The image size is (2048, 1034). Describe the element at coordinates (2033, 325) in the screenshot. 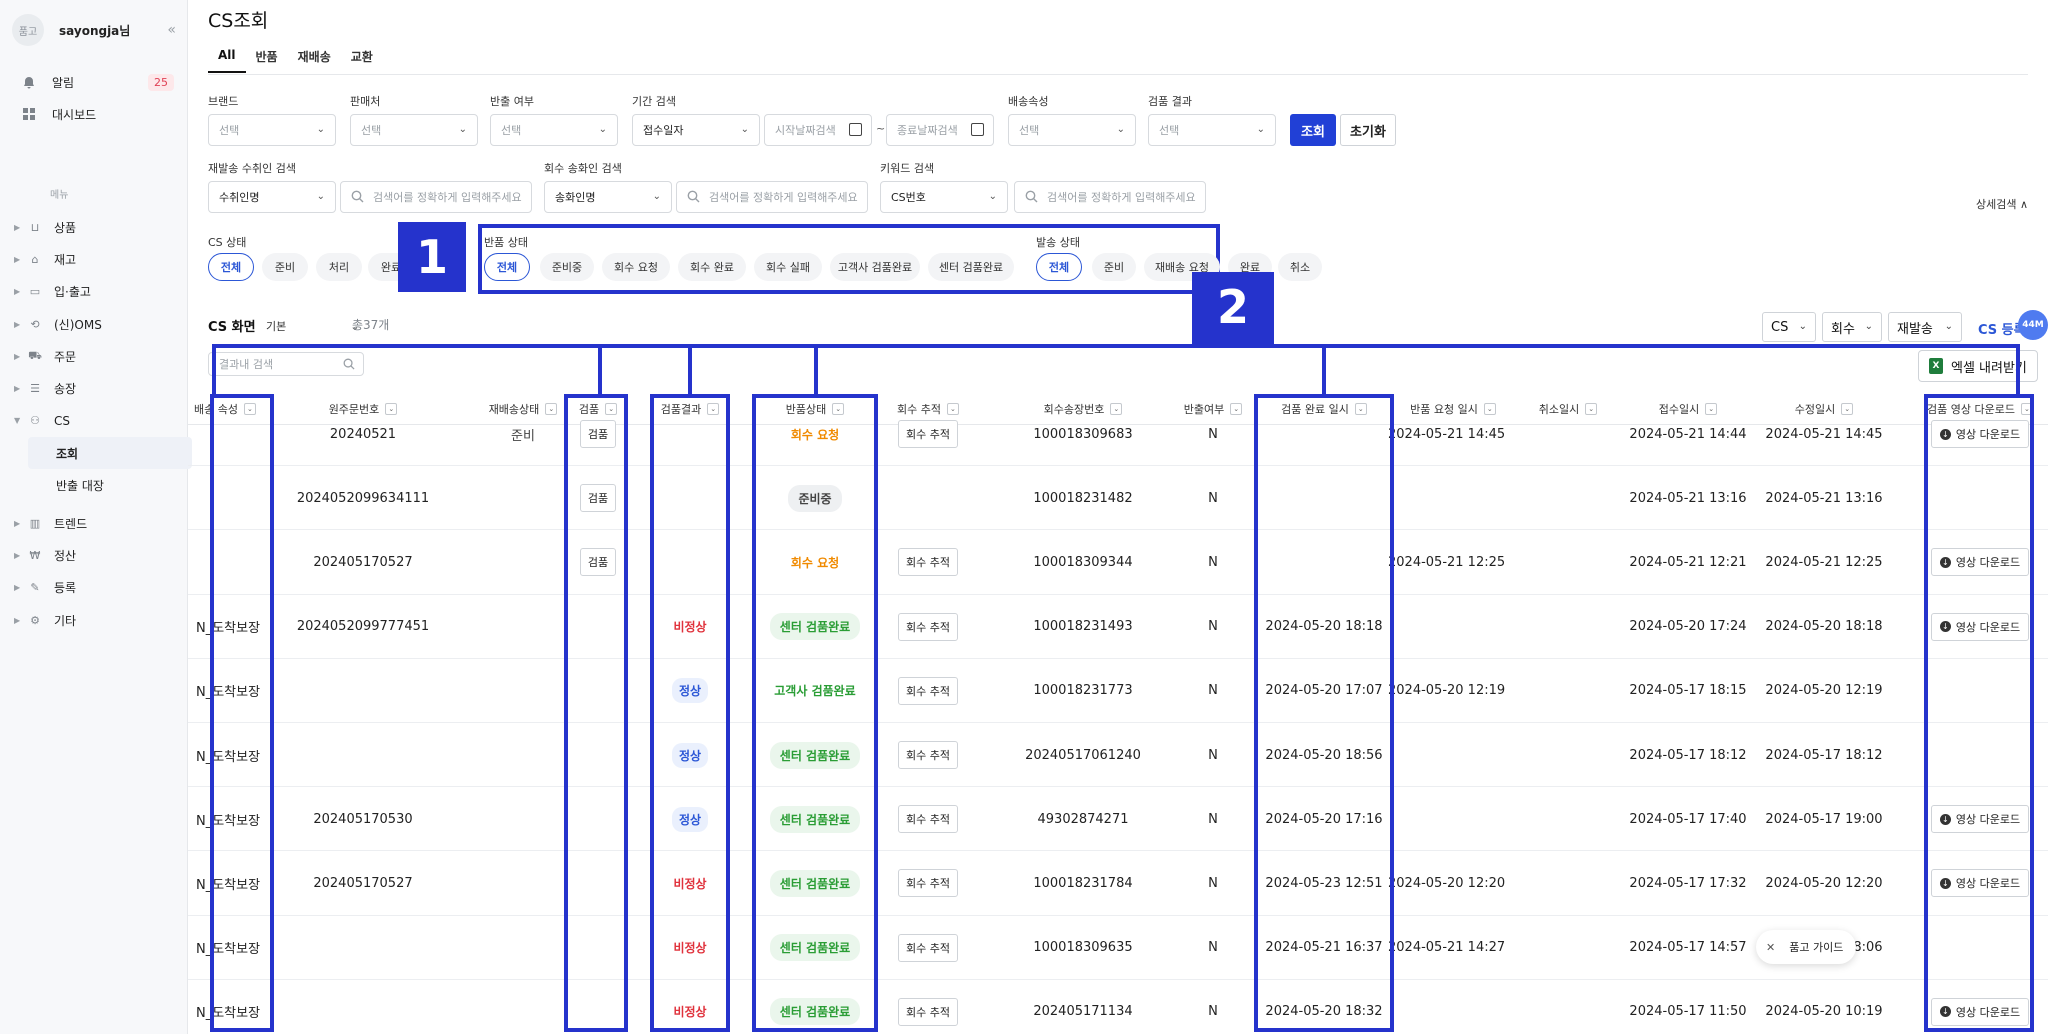

I see `floating-badge: 44M` at that location.